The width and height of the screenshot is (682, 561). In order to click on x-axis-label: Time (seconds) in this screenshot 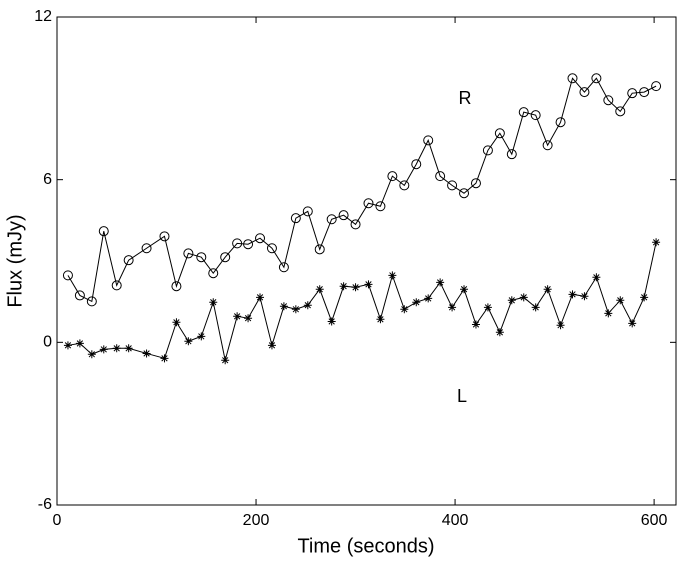, I will do `click(365, 546)`.